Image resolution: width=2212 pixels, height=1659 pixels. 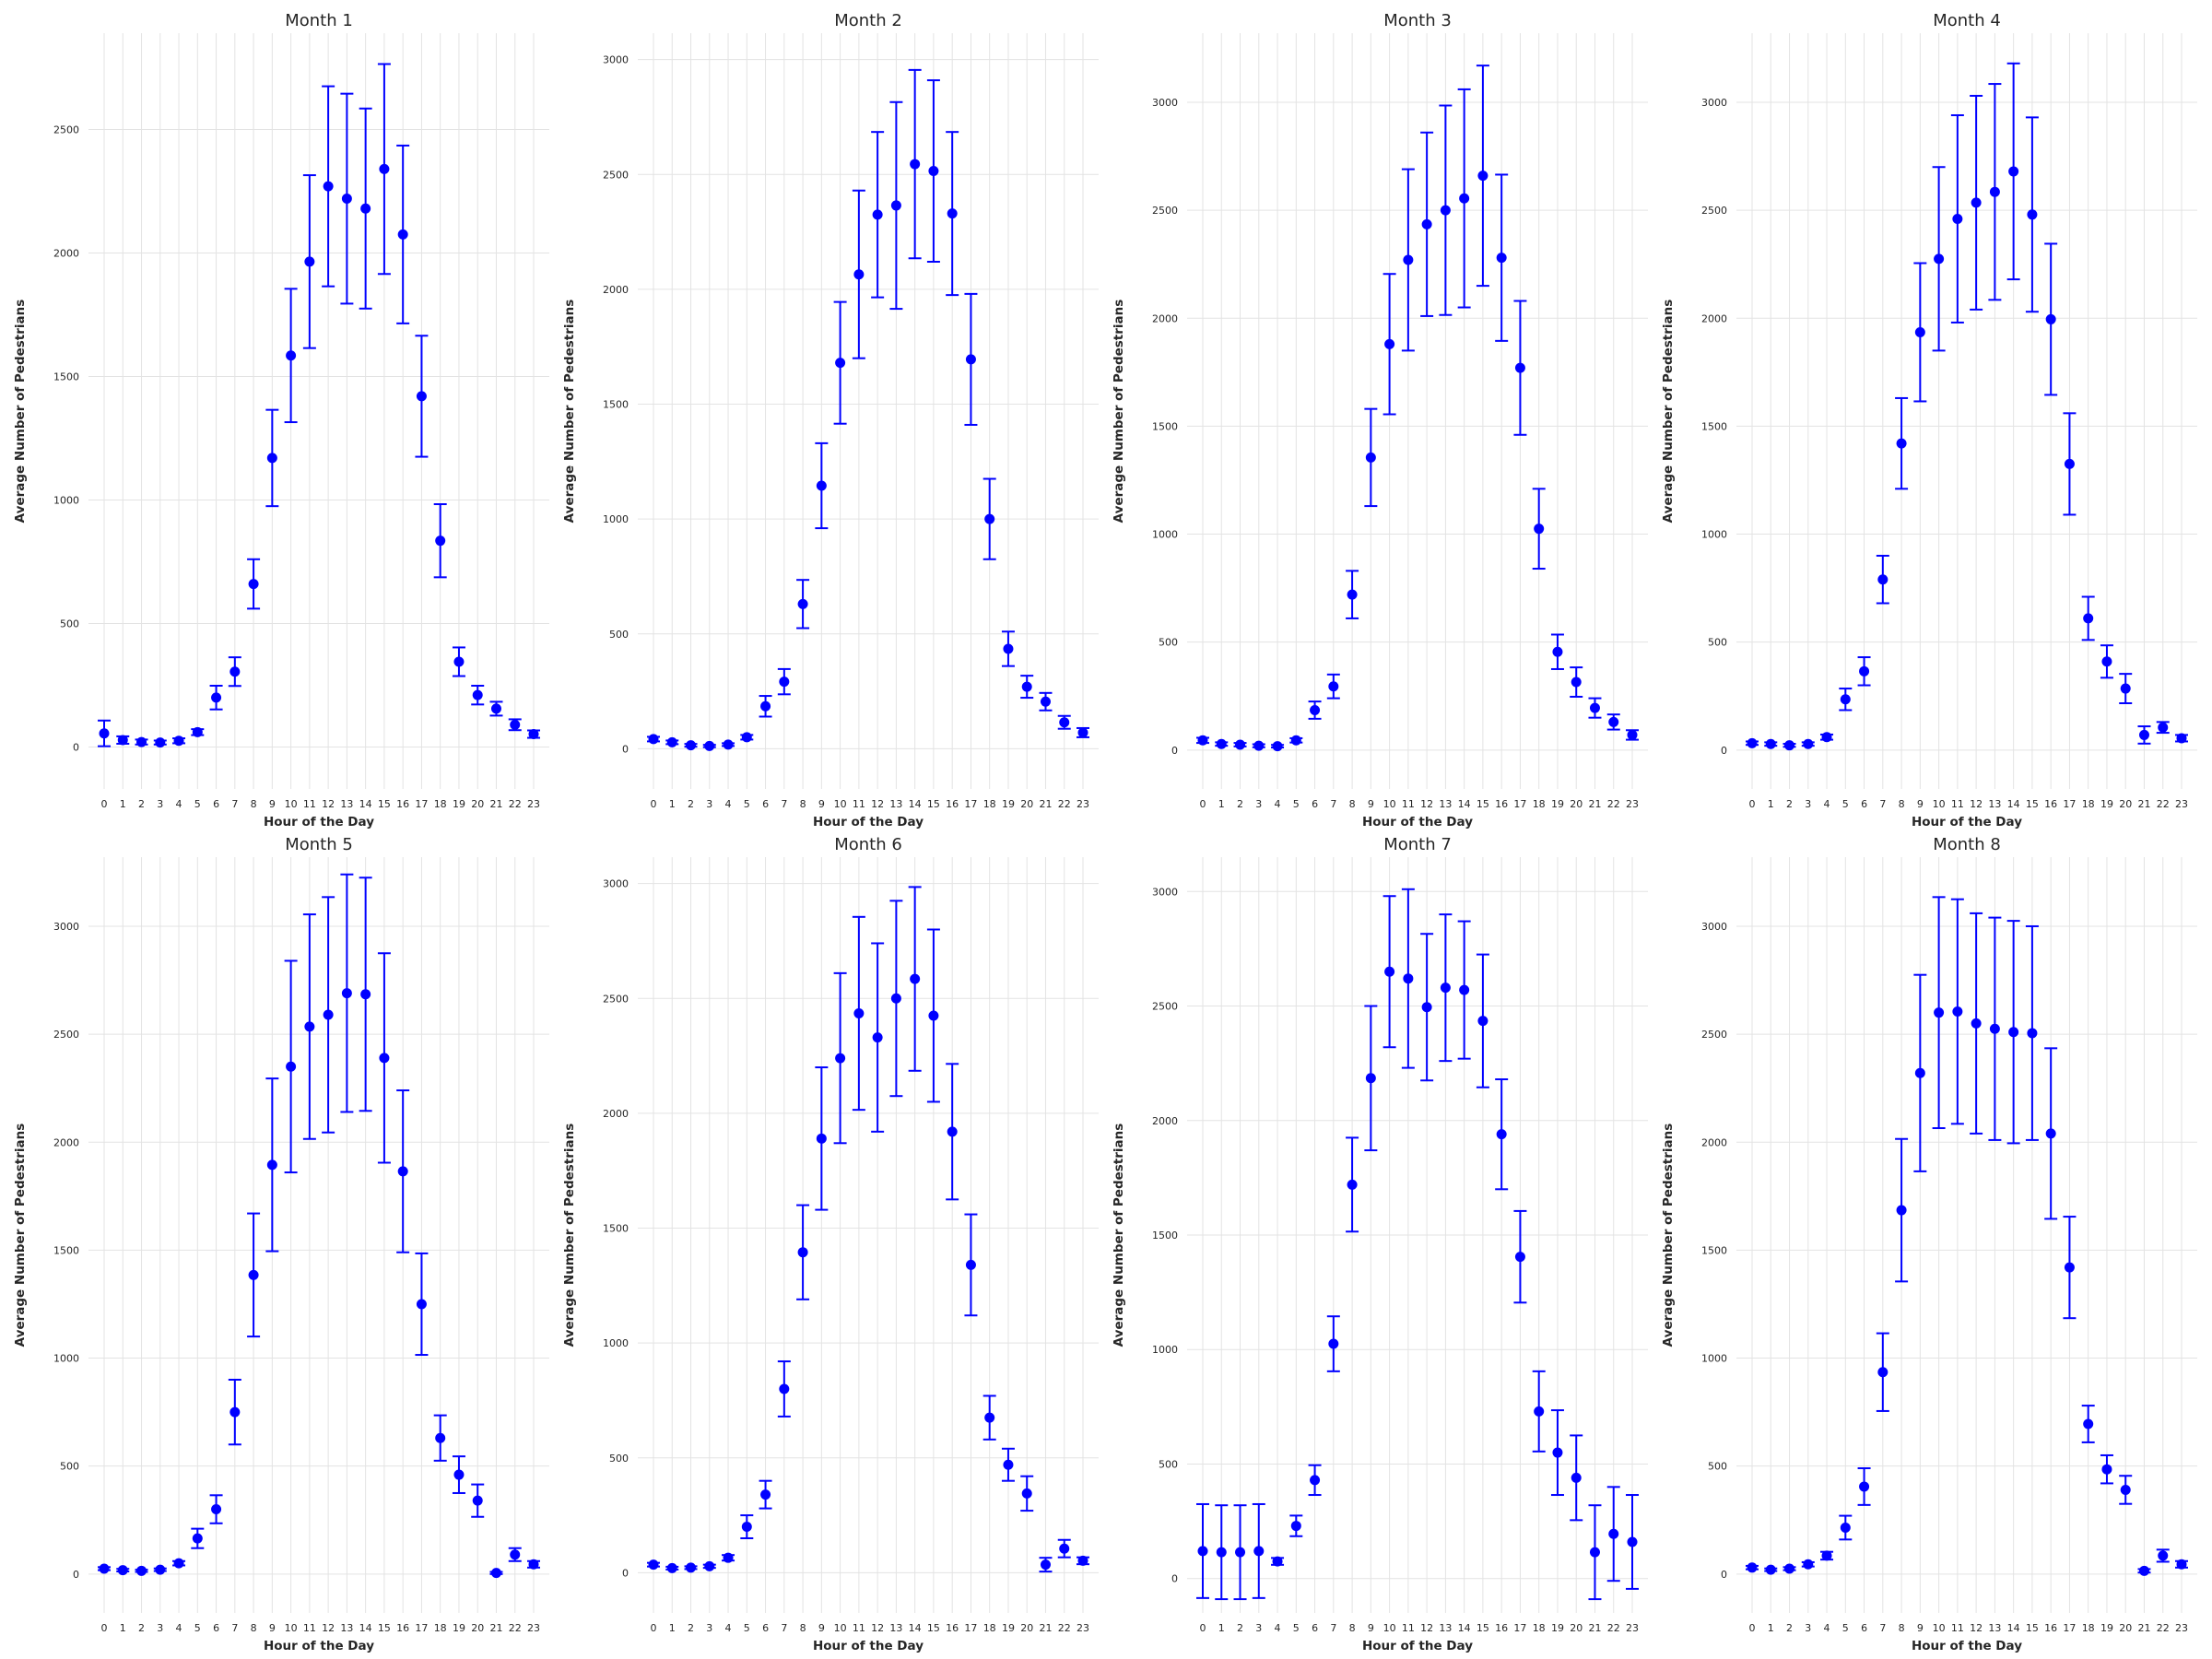 What do you see at coordinates (1165, 211) in the screenshot?
I see `y-tick-label: 2500` at bounding box center [1165, 211].